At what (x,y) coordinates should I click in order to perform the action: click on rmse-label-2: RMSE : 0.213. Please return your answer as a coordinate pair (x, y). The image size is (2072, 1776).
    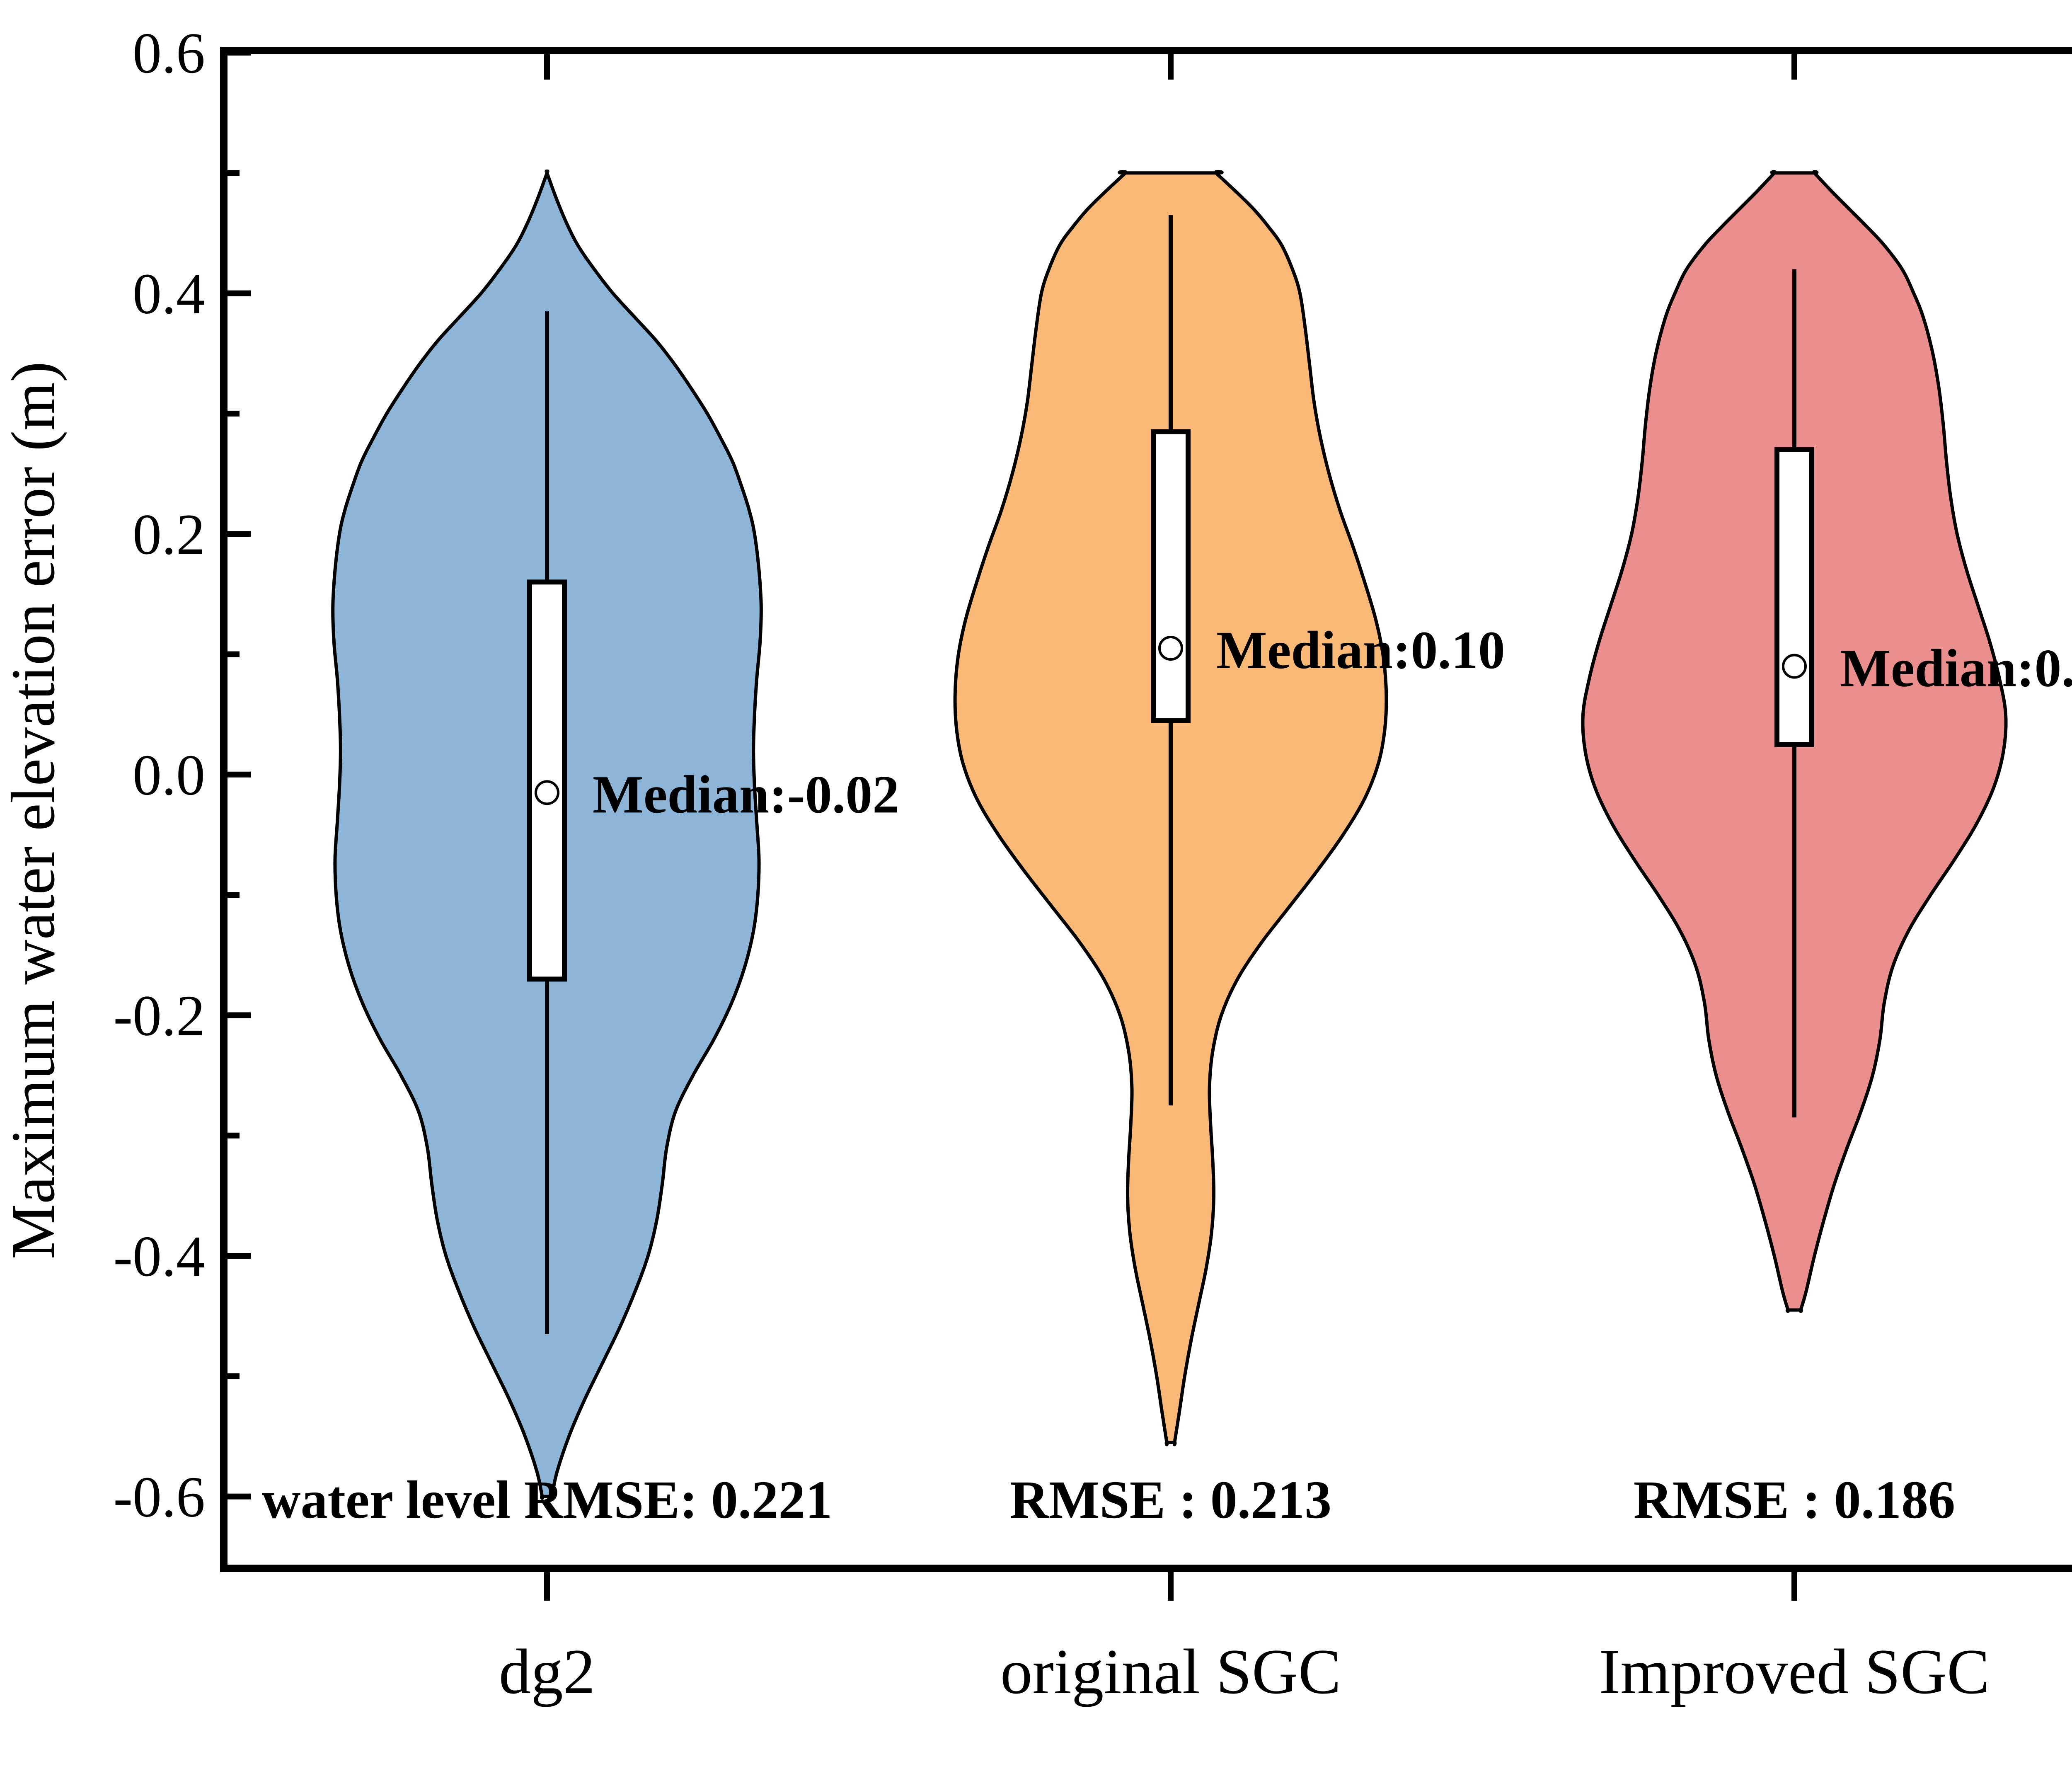
    Looking at the image, I should click on (1170, 1500).